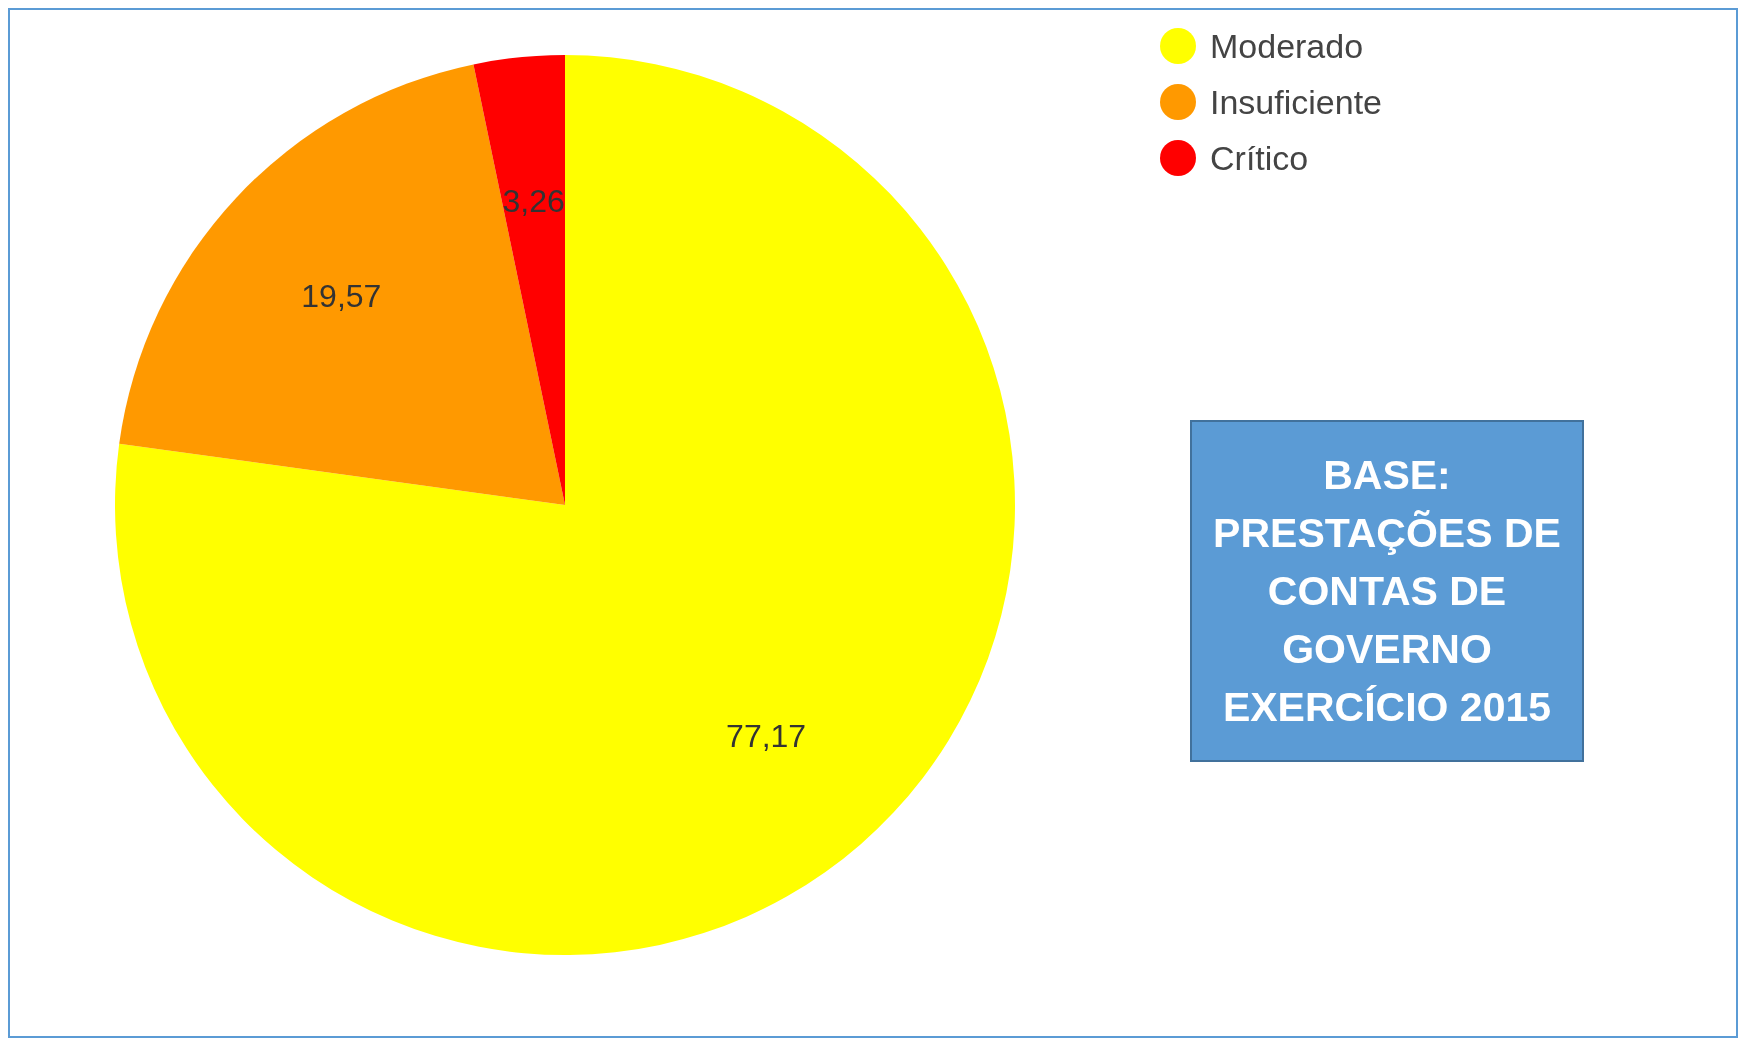 Image resolution: width=1748 pixels, height=1046 pixels. What do you see at coordinates (766, 735) in the screenshot?
I see `data-label: 77,17` at bounding box center [766, 735].